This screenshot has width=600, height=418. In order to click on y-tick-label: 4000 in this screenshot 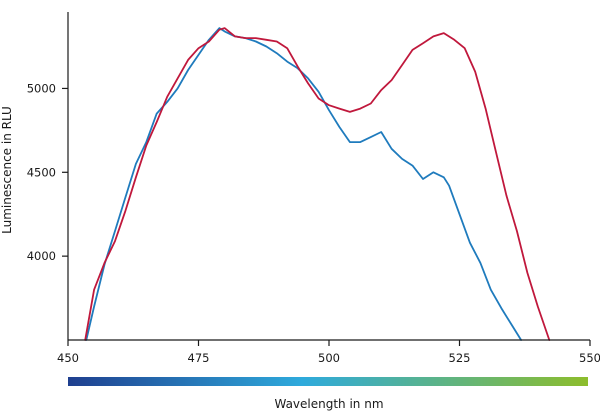, I will do `click(41, 256)`.